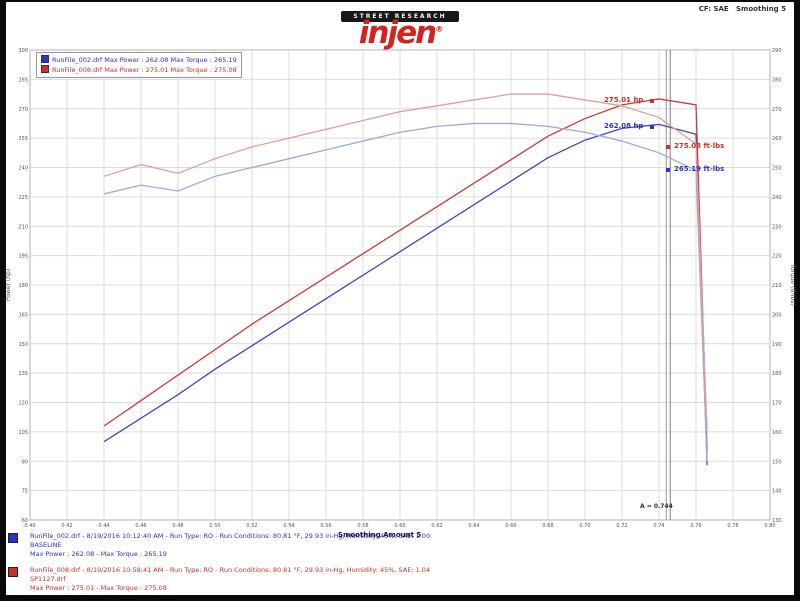  What do you see at coordinates (380, 535) in the screenshot?
I see `smoothing-watermark: Smoothing Amount 5` at bounding box center [380, 535].